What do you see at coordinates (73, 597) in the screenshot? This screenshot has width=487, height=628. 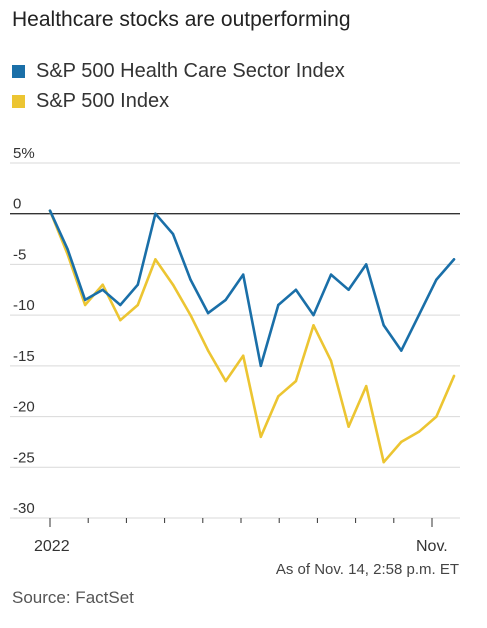 I see `source-note: Source: FactSet` at bounding box center [73, 597].